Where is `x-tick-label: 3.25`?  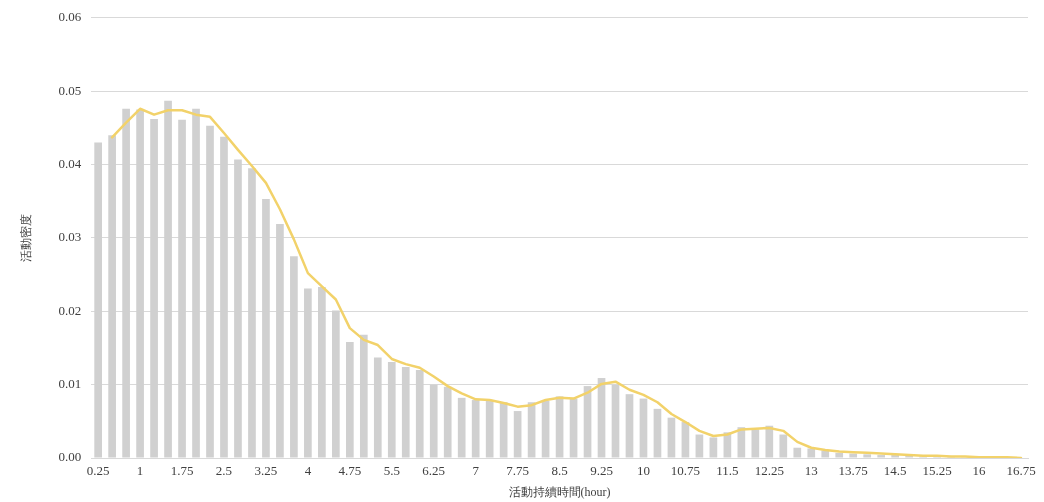
x-tick-label: 3.25 is located at coordinates (266, 471).